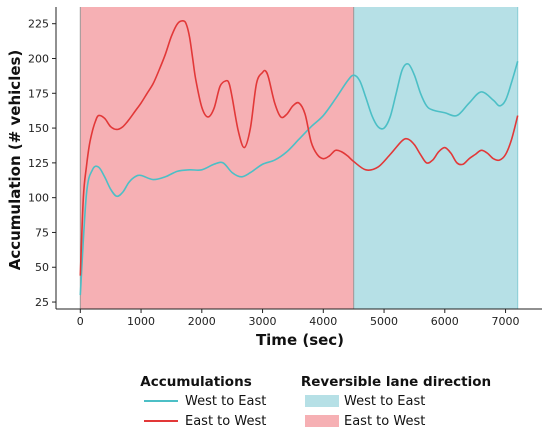 The height and width of the screenshot is (446, 550). I want to click on y-axis-label: Accumulation (# vehicles), so click(15, 160).